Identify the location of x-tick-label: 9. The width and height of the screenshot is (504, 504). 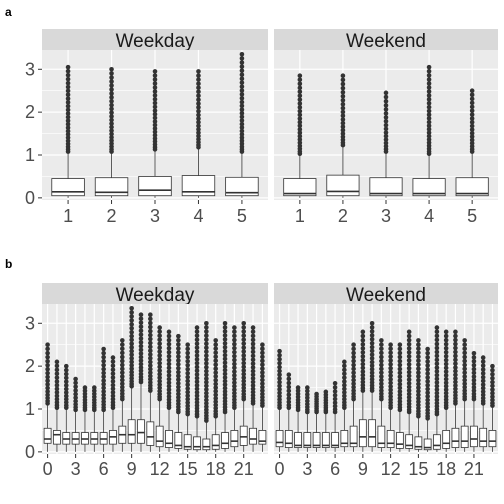
(363, 469).